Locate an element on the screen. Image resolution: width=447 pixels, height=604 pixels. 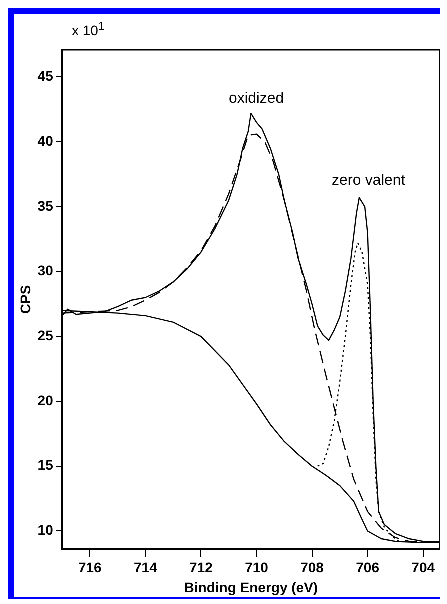
x-tick-label: 712 is located at coordinates (202, 568).